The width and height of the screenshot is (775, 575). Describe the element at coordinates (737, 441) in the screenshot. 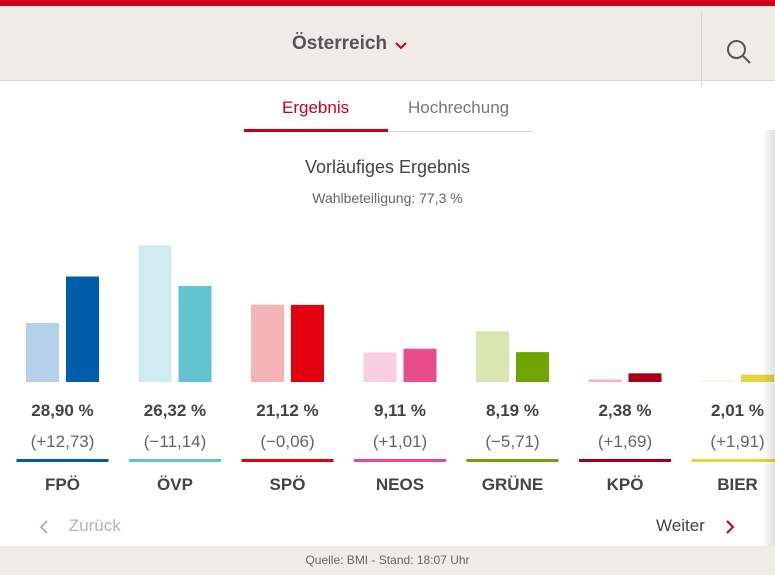

I see `change-label: (+1,91)` at that location.